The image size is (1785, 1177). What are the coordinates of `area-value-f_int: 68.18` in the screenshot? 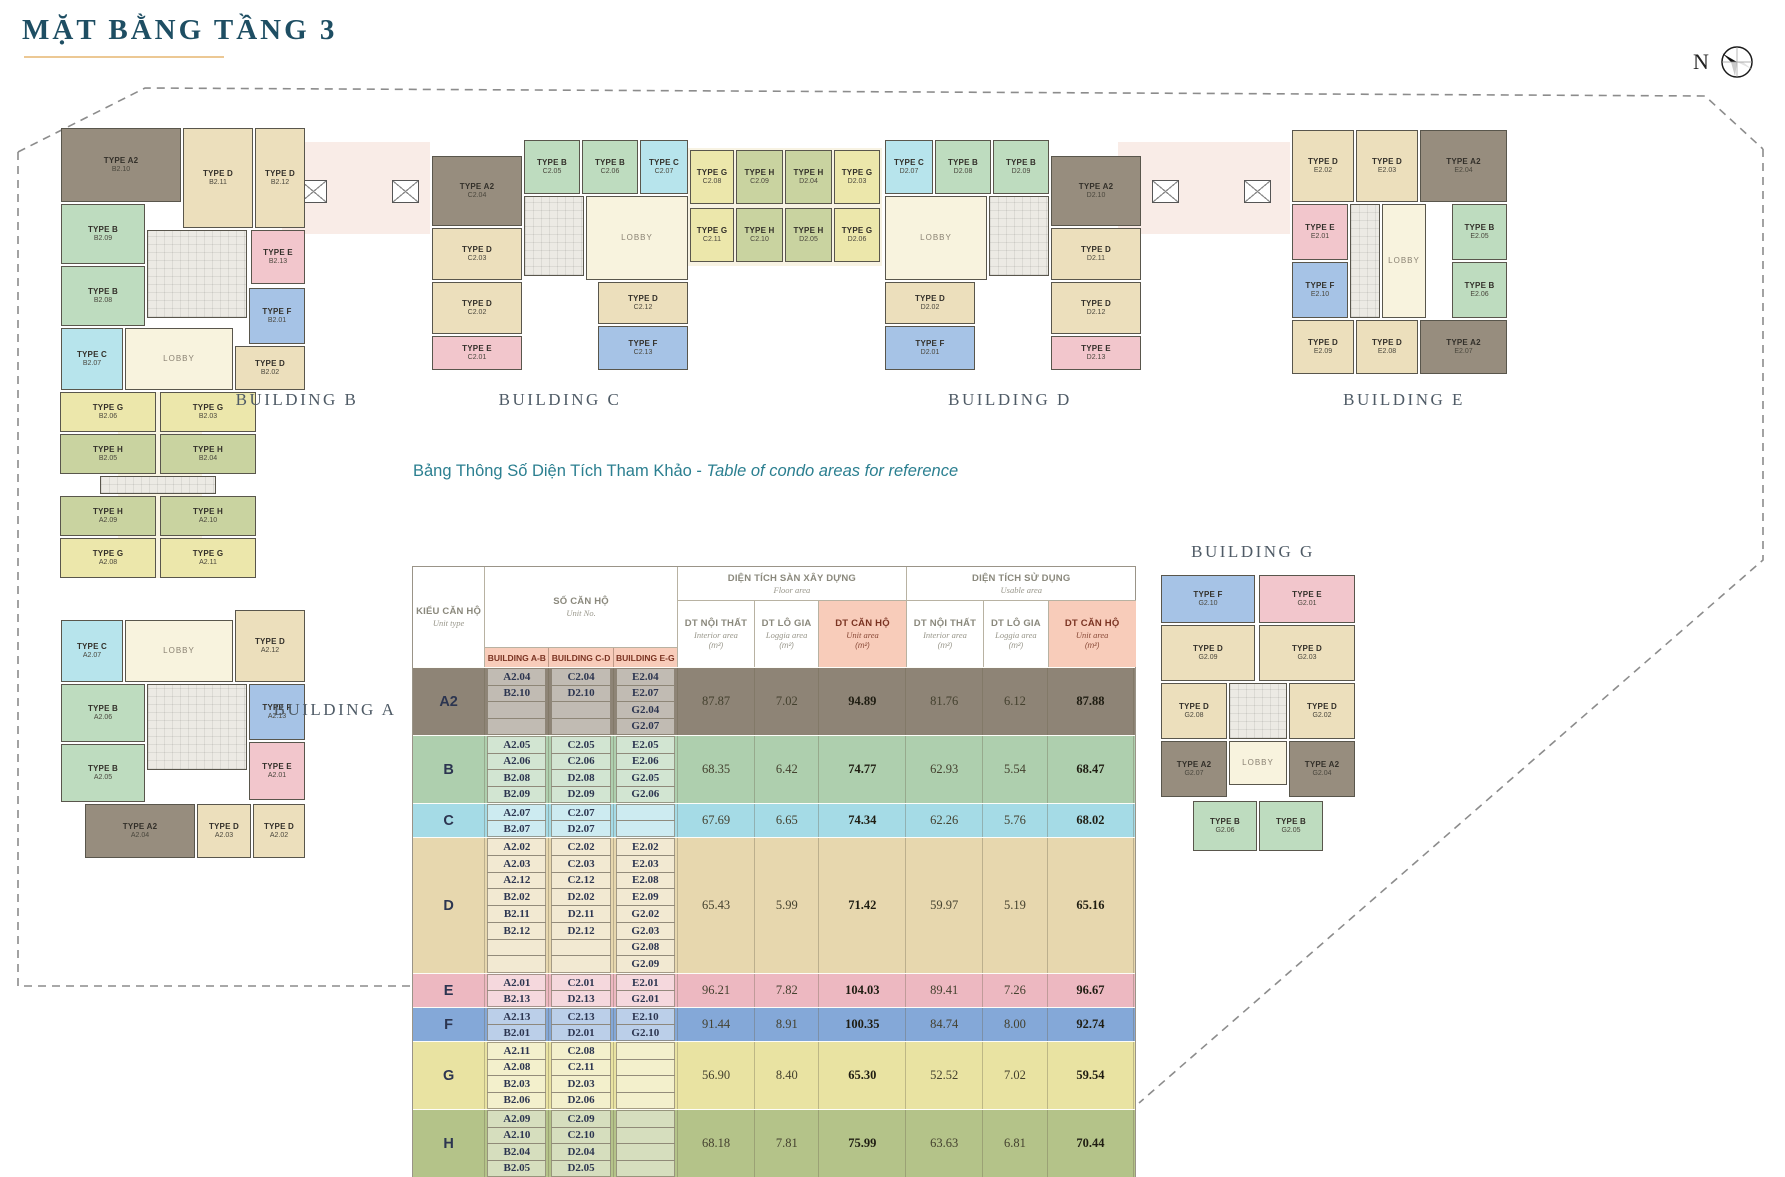 It's located at (717, 1143).